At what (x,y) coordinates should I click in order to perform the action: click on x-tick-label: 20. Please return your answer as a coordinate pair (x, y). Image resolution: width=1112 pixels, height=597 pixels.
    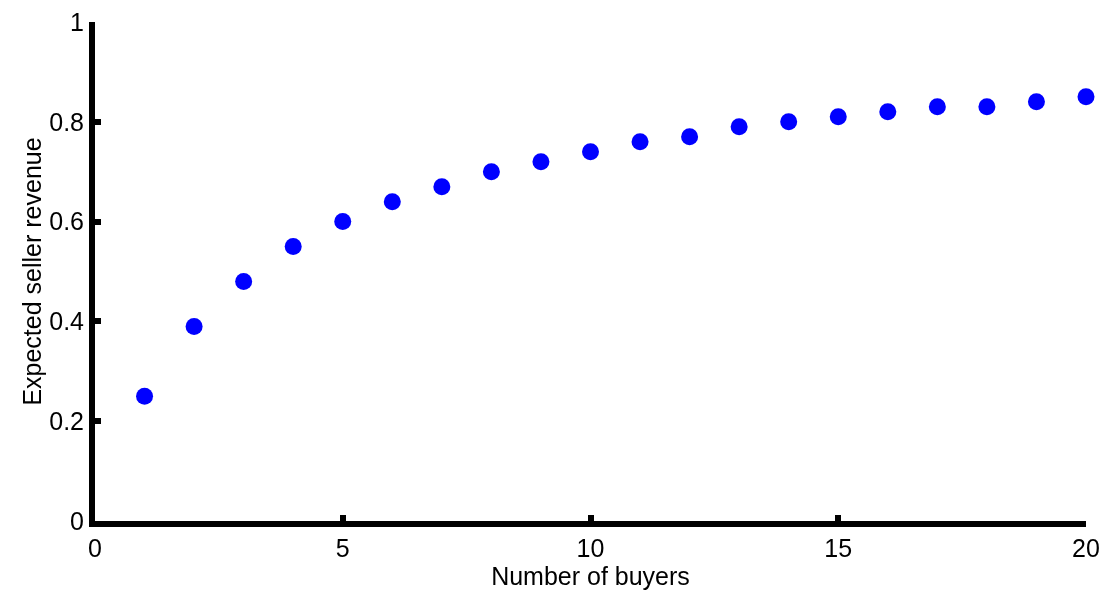
    Looking at the image, I should click on (1086, 548).